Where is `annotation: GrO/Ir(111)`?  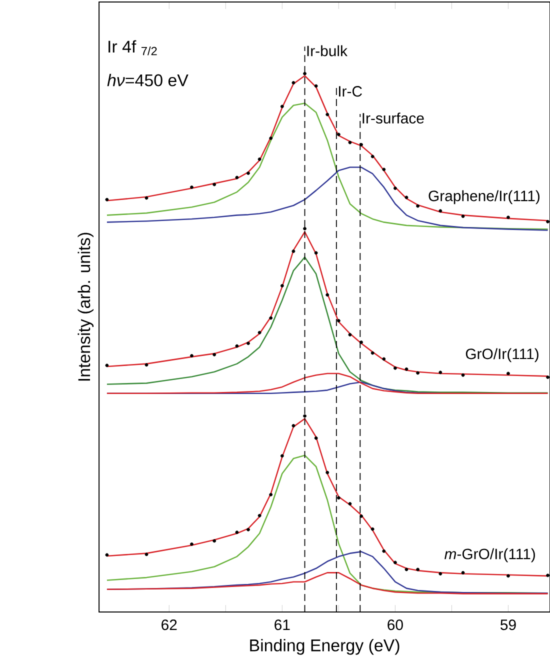 annotation: GrO/Ir(111) is located at coordinates (502, 355).